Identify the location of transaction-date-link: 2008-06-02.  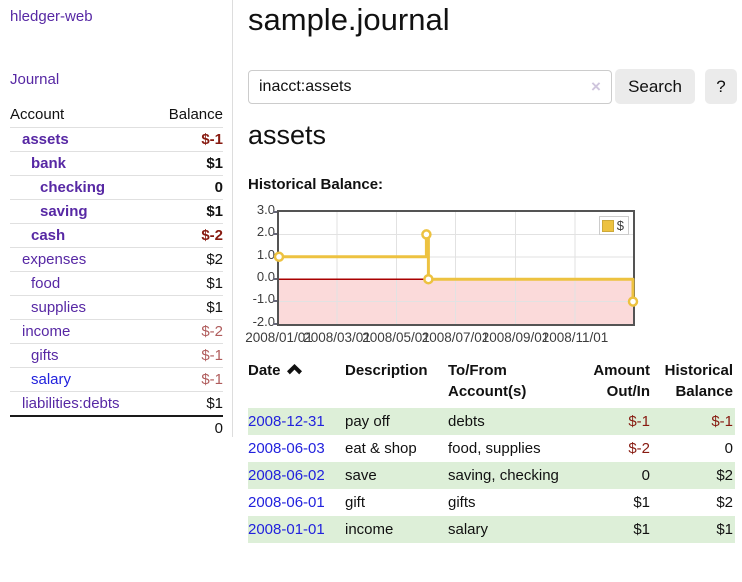
(286, 475).